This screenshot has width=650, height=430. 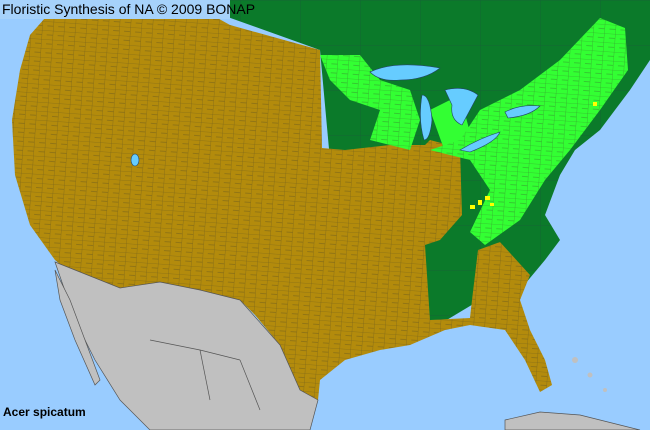 I want to click on species-label: Acer spicatum, so click(x=44, y=412).